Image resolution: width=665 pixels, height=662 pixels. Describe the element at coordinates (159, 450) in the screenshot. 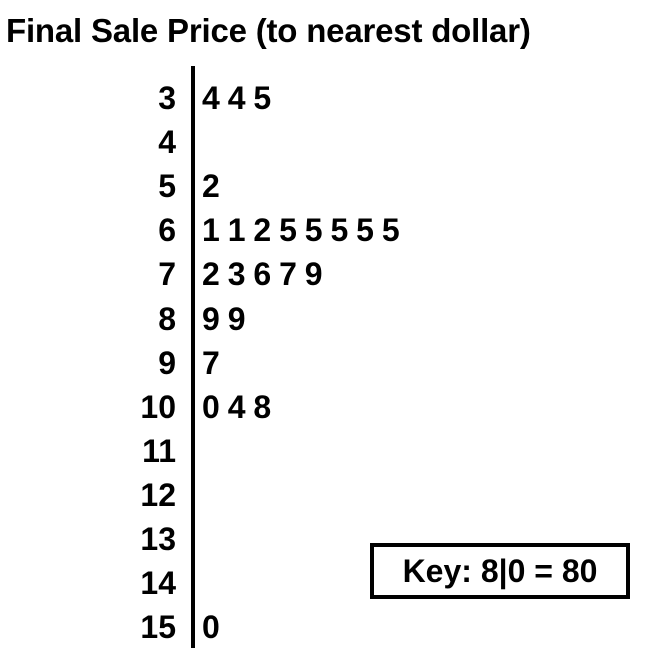

I see `stem-value: 11` at that location.